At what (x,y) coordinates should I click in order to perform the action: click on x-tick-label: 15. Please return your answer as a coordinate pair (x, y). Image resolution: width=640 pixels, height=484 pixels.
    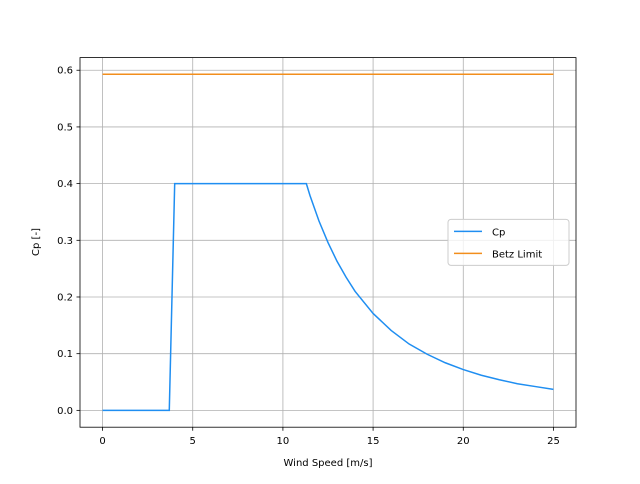
    Looking at the image, I should click on (373, 441).